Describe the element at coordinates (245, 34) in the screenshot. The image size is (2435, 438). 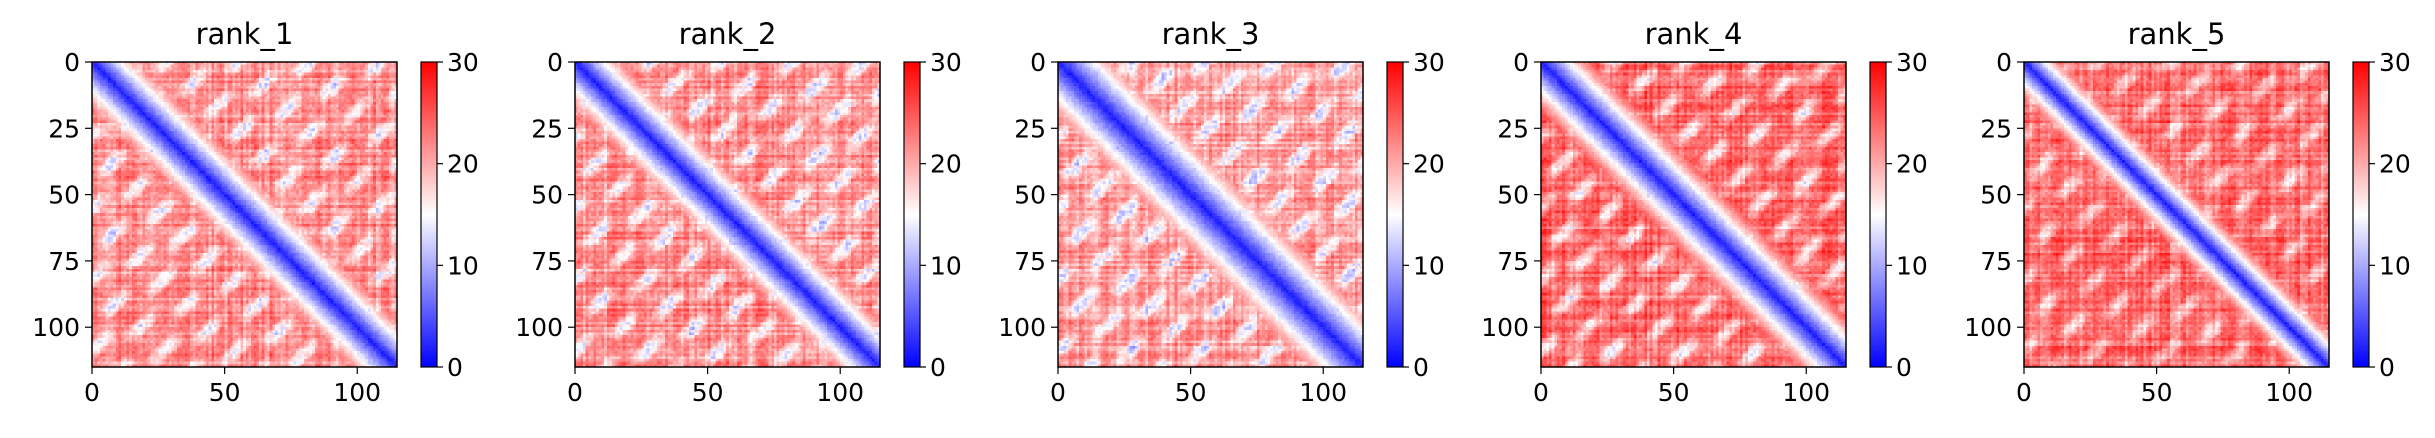
I see `chart-title: rank_1` at that location.